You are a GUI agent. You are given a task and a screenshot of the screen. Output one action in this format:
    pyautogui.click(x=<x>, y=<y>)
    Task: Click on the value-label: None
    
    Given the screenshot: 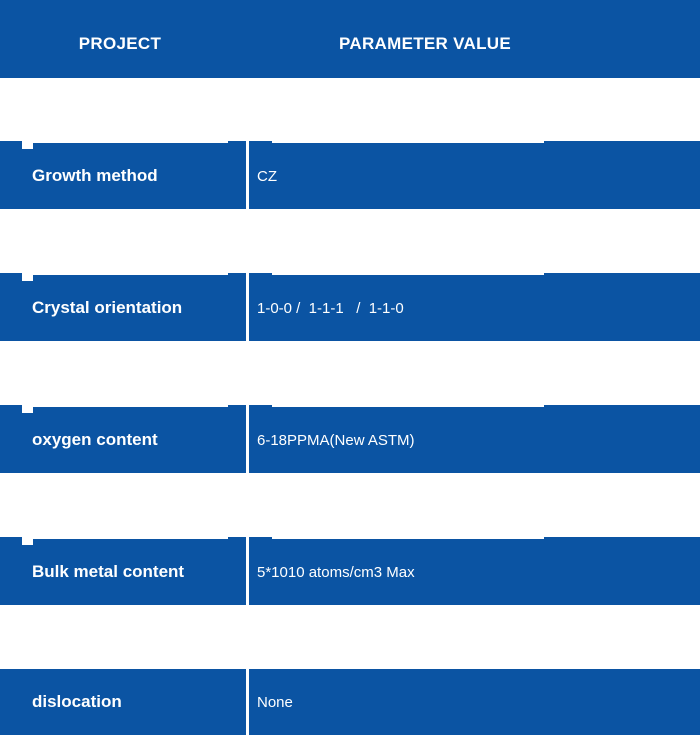 What is the action you would take?
    pyautogui.click(x=275, y=702)
    